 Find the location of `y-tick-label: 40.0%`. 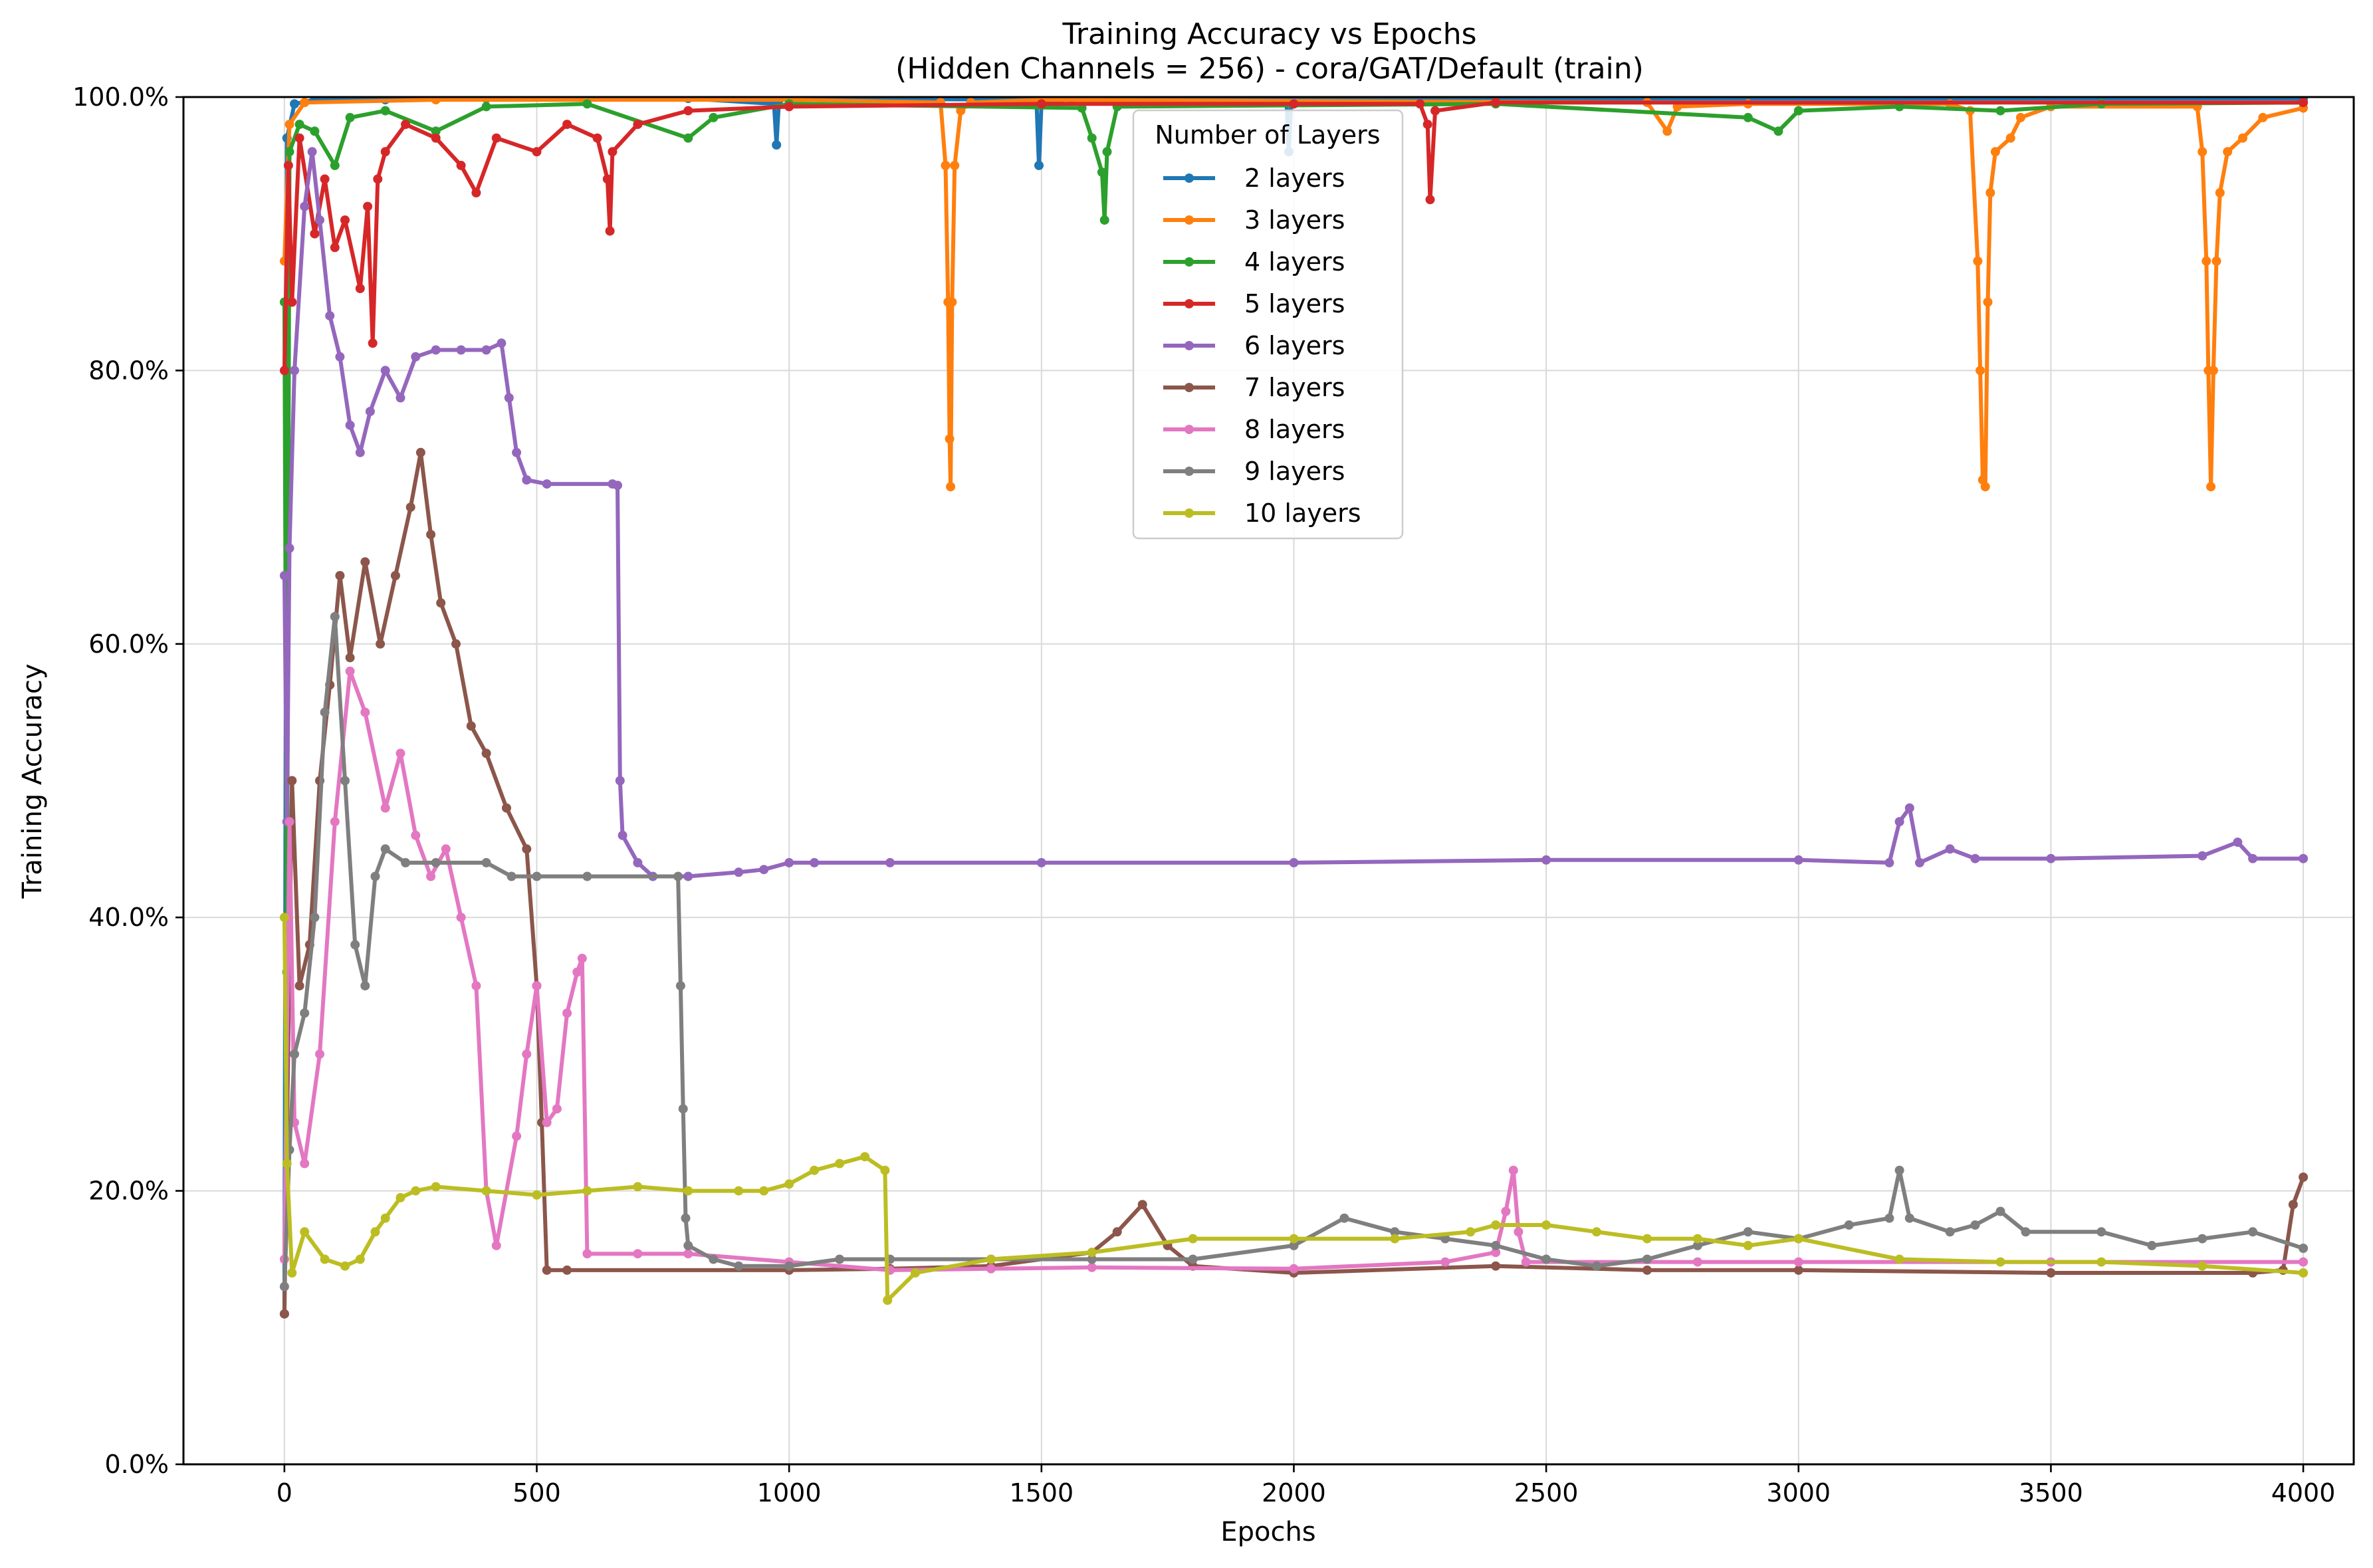

y-tick-label: 40.0% is located at coordinates (128, 918).